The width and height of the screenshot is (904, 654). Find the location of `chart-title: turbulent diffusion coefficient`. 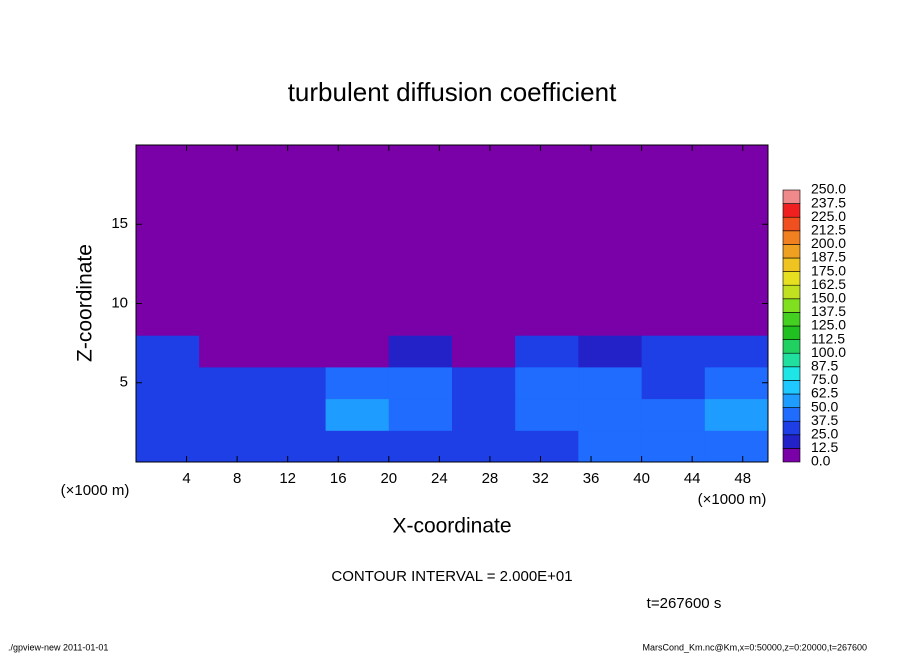

chart-title: turbulent diffusion coefficient is located at coordinates (452, 92).